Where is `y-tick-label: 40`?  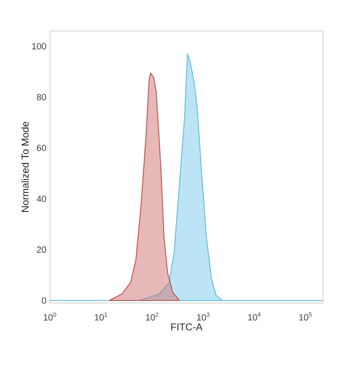
y-tick-label: 40 is located at coordinates (41, 199).